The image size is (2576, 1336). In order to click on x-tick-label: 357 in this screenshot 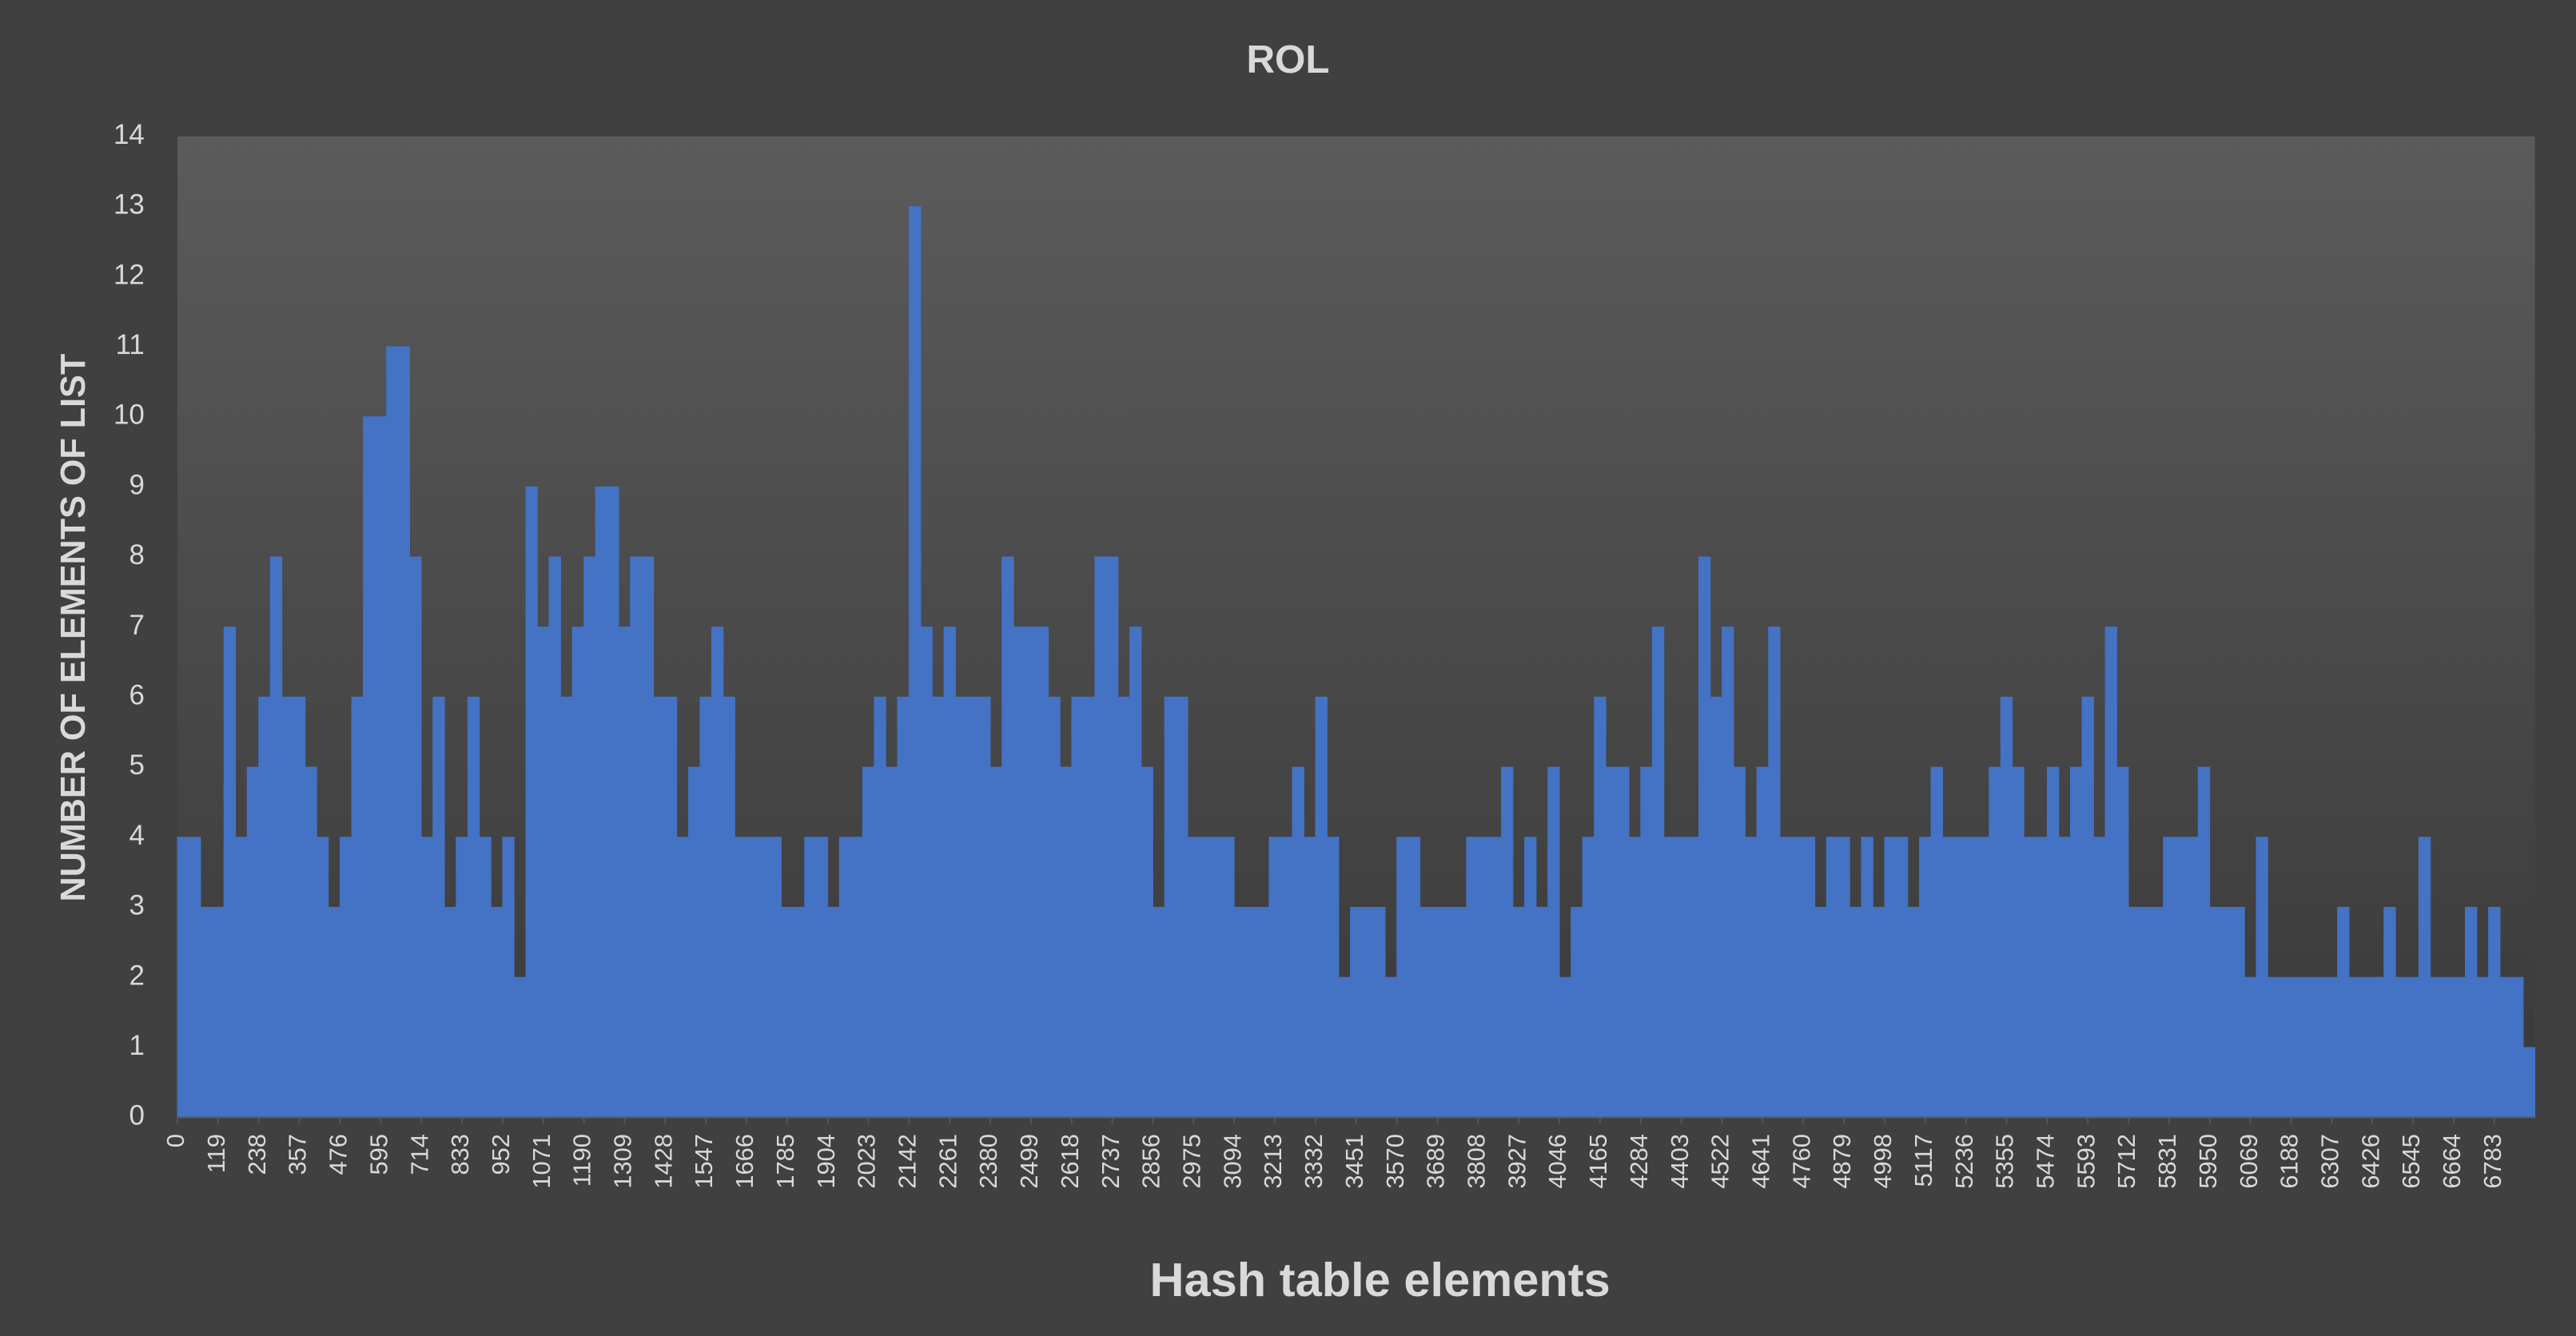, I will do `click(298, 1154)`.